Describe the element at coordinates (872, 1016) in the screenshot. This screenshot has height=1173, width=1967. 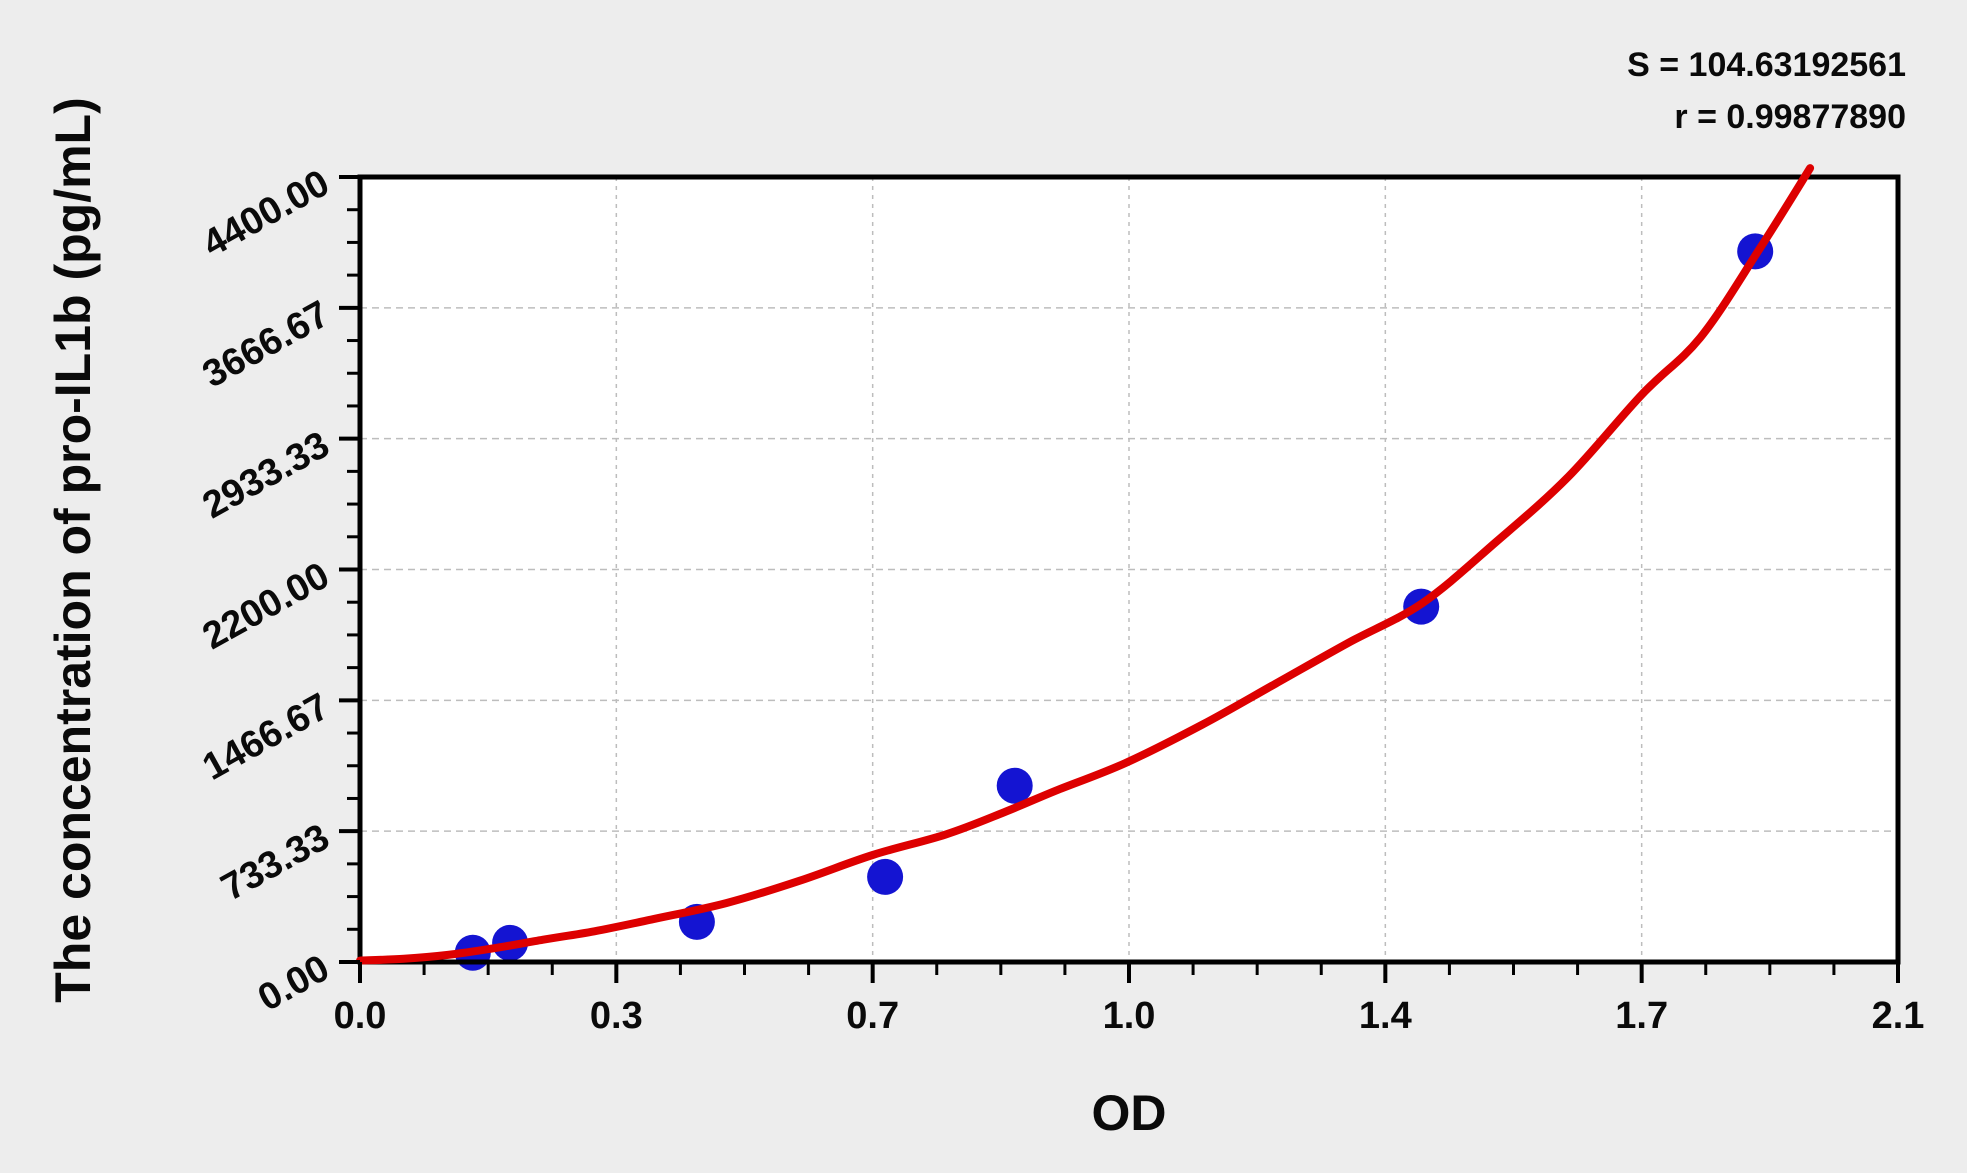
I see `x-tick-label: 0.7` at that location.